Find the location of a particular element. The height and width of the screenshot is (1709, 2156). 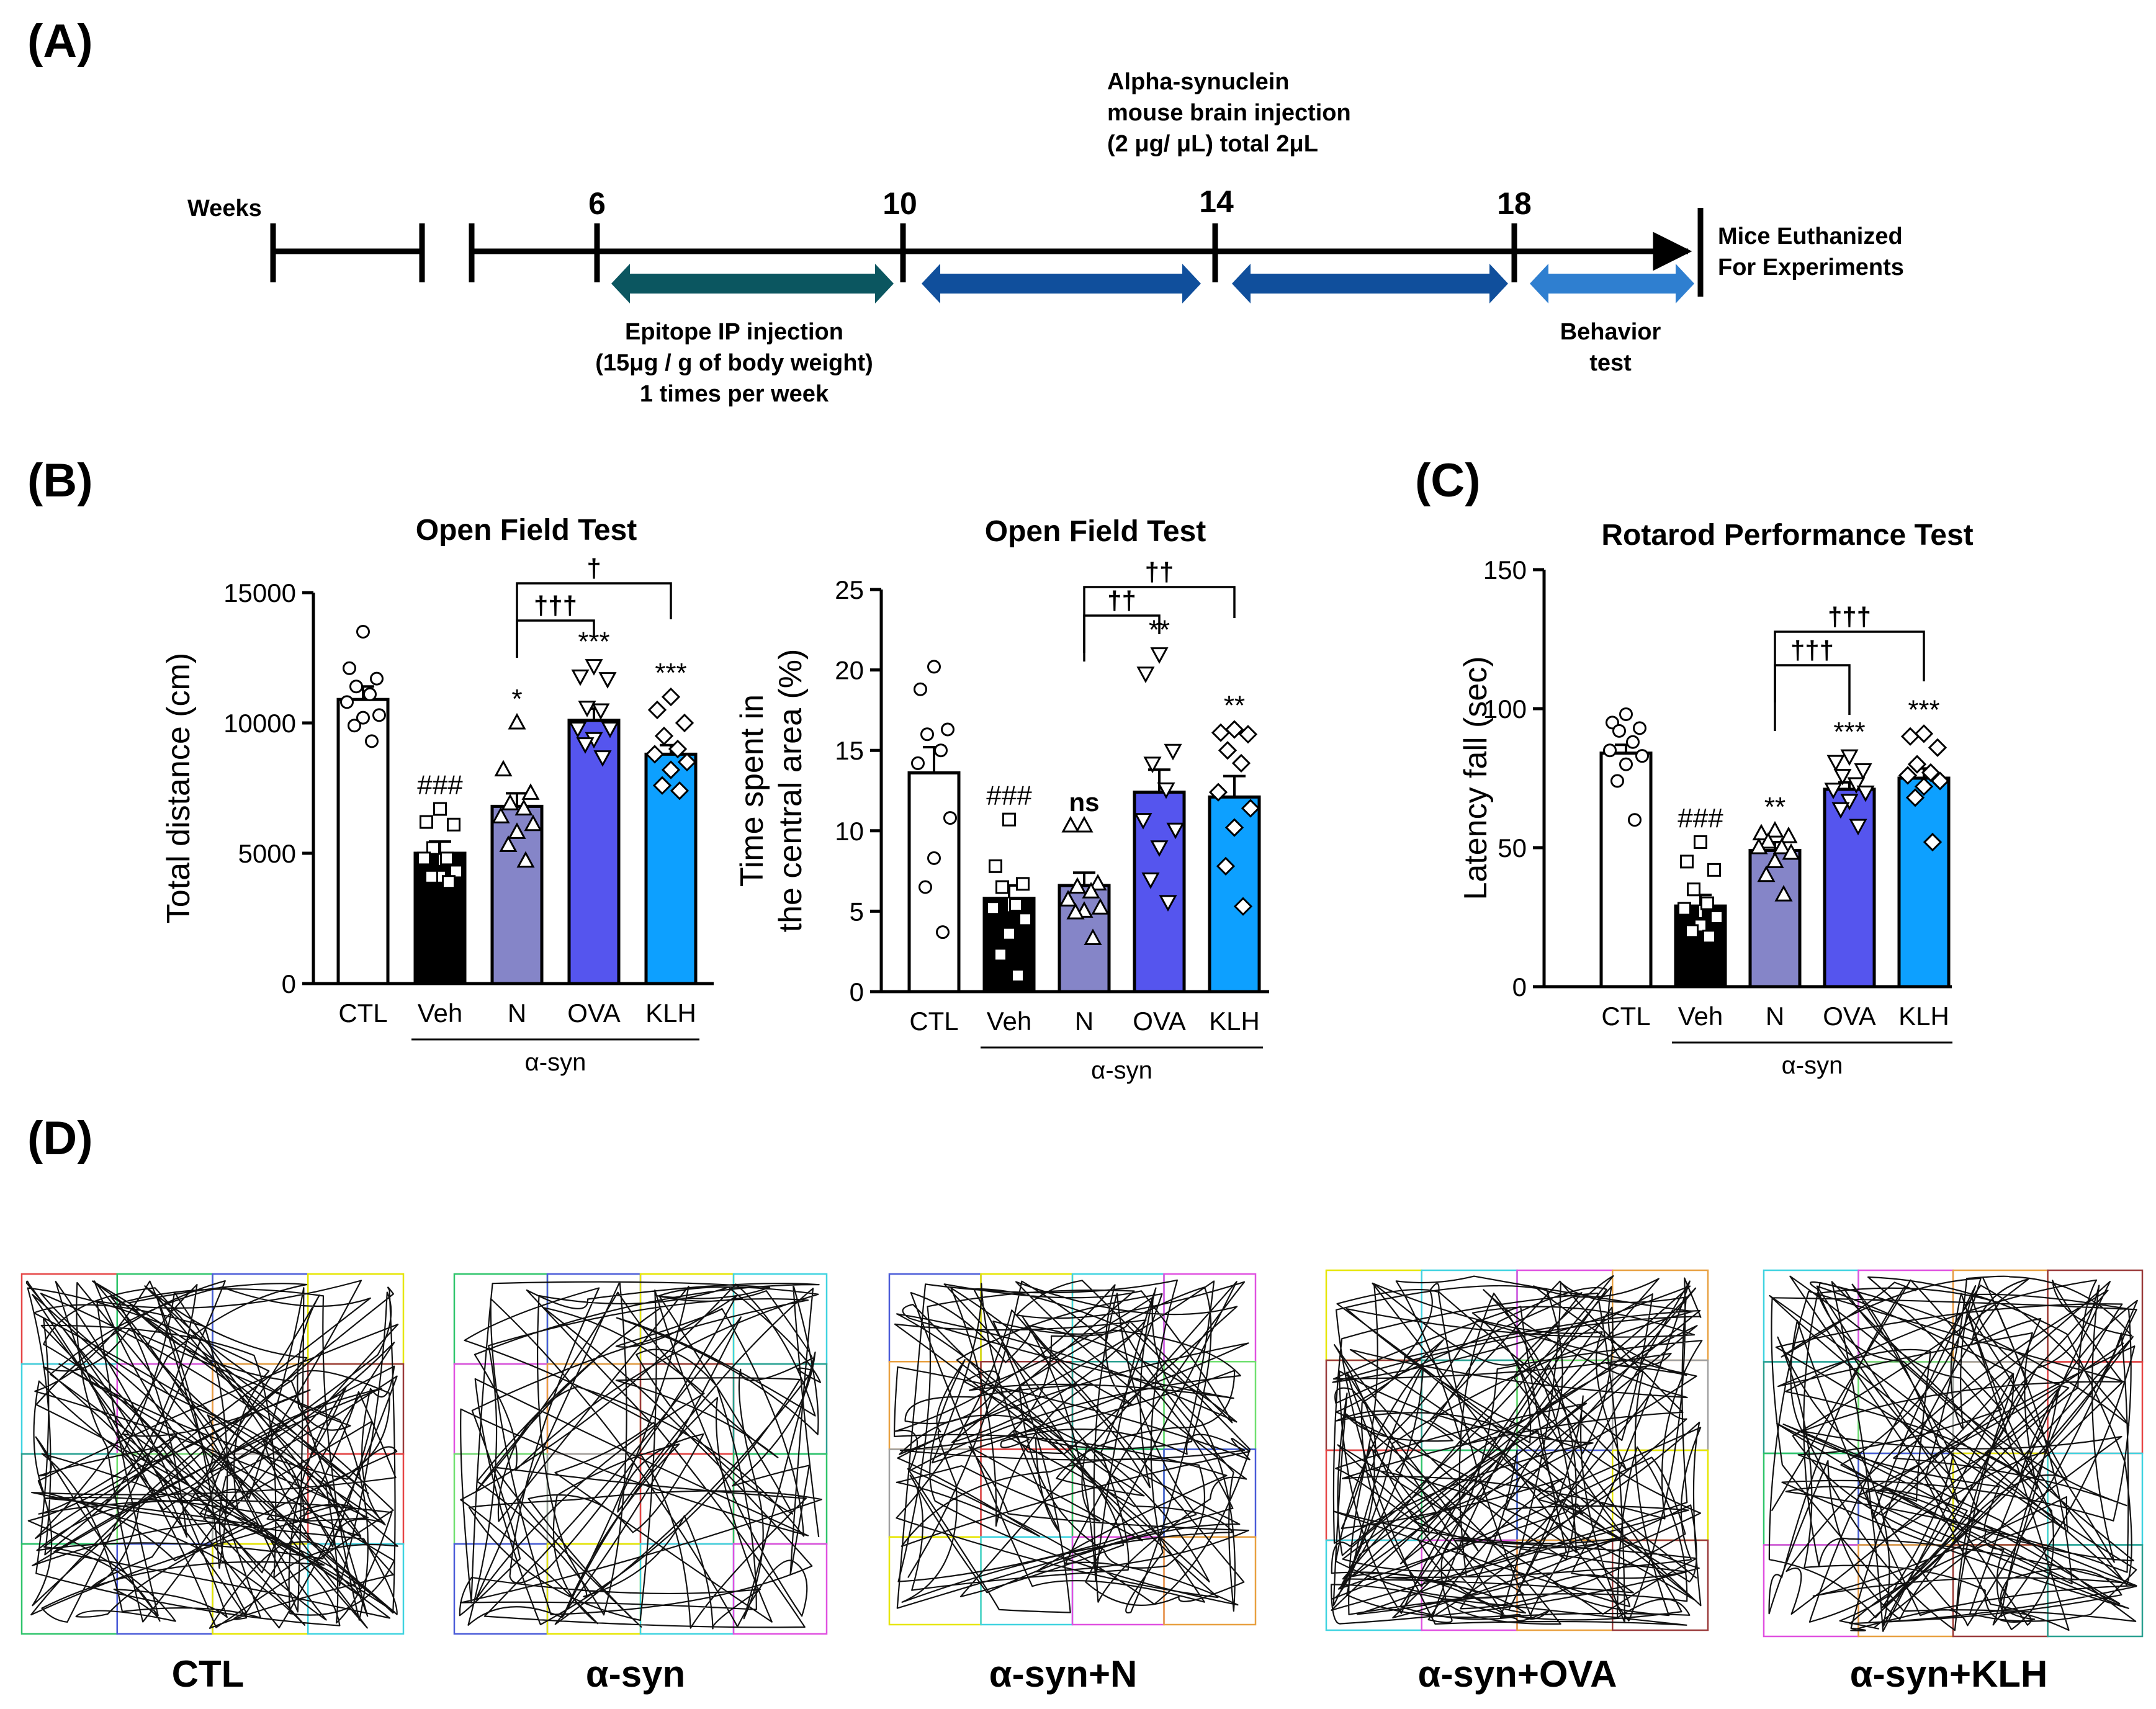

y-tick-label: 50 is located at coordinates (1512, 848).